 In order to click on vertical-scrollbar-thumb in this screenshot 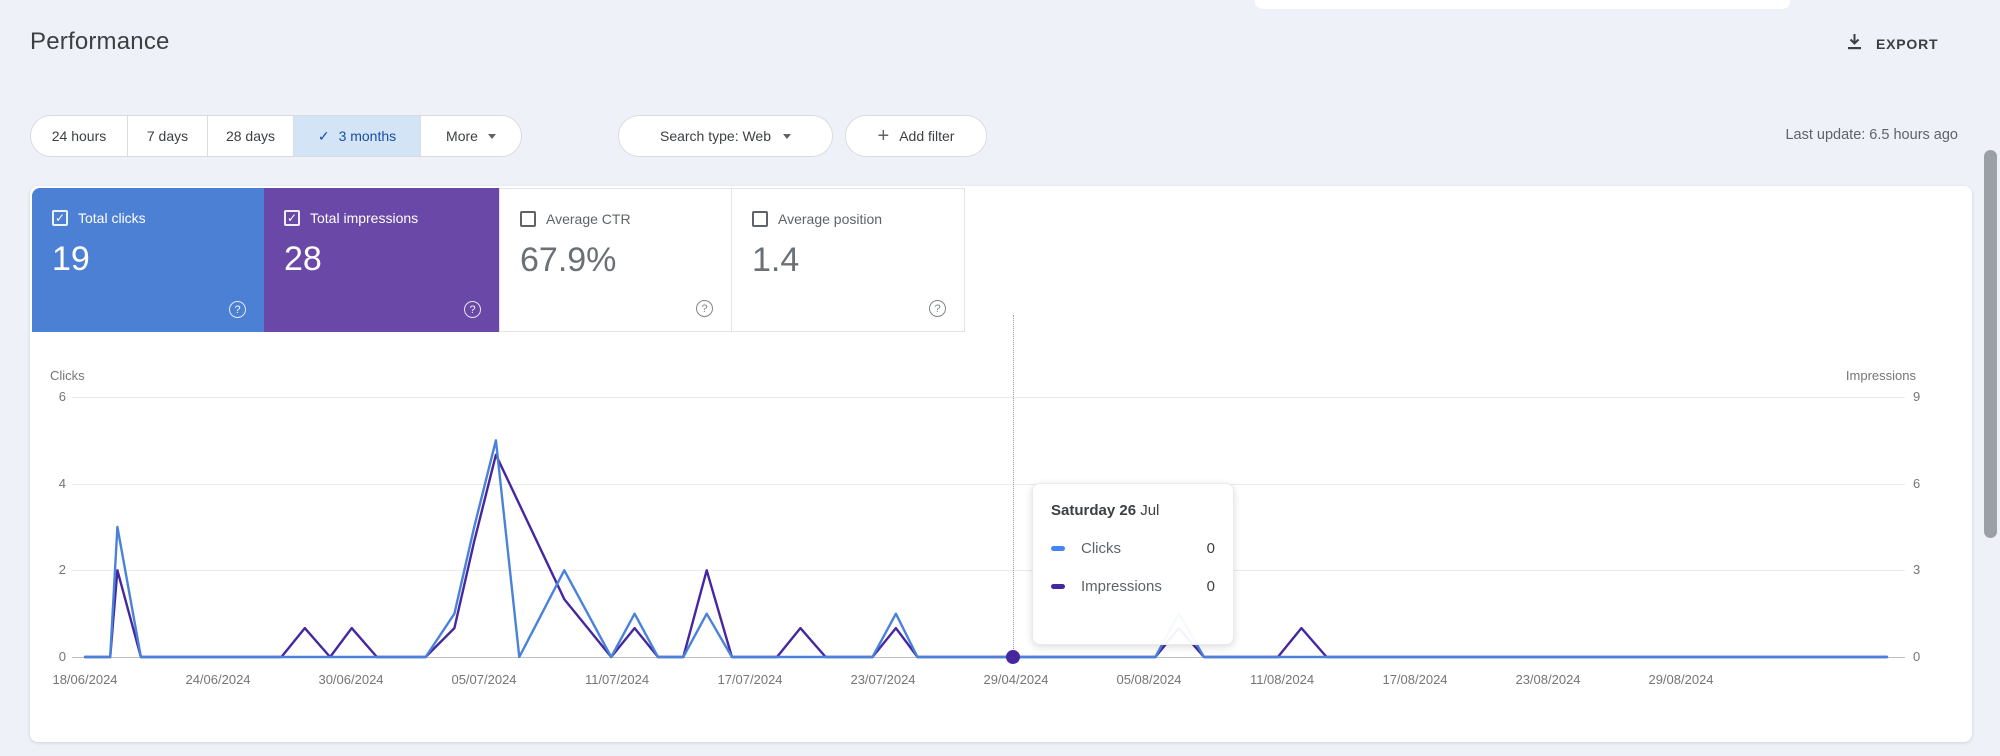, I will do `click(1990, 344)`.